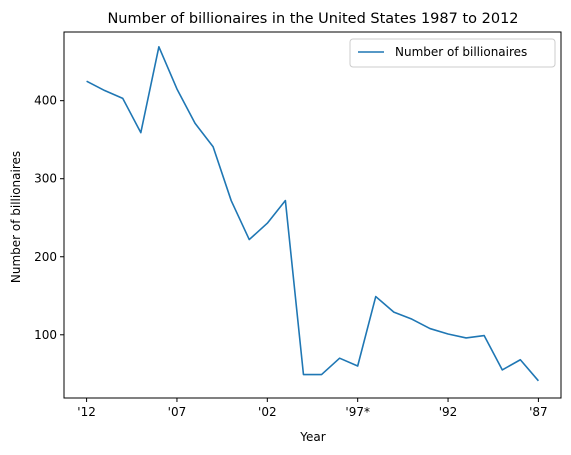  Describe the element at coordinates (461, 52) in the screenshot. I see `legend-entry-label: Number of billionaires` at that location.